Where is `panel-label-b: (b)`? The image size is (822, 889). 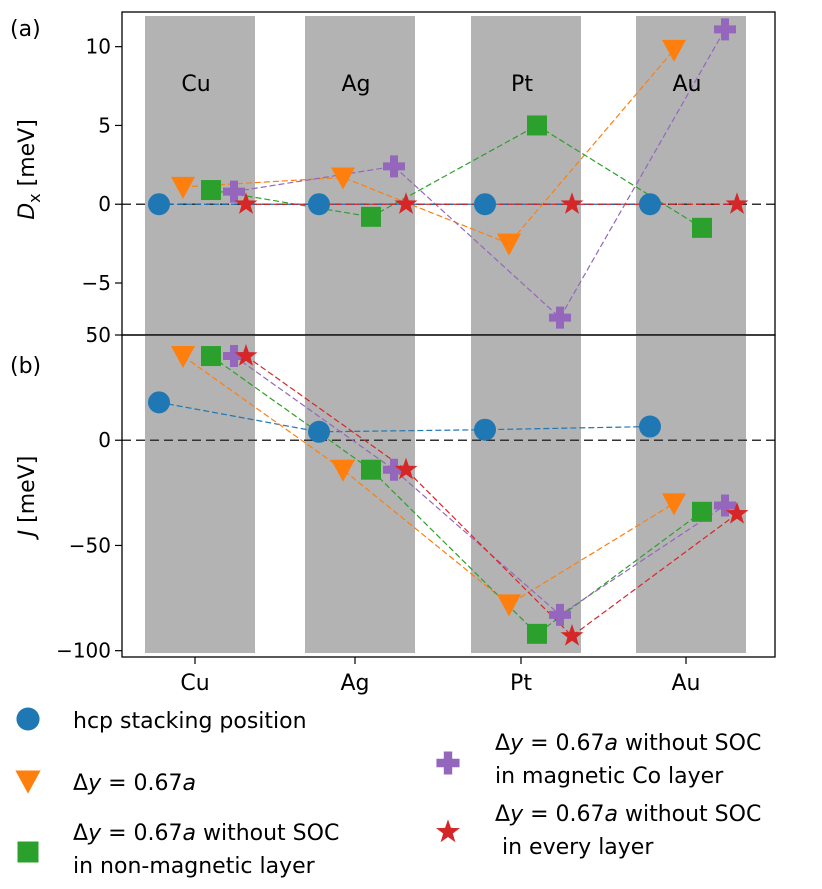 panel-label-b: (b) is located at coordinates (25, 366).